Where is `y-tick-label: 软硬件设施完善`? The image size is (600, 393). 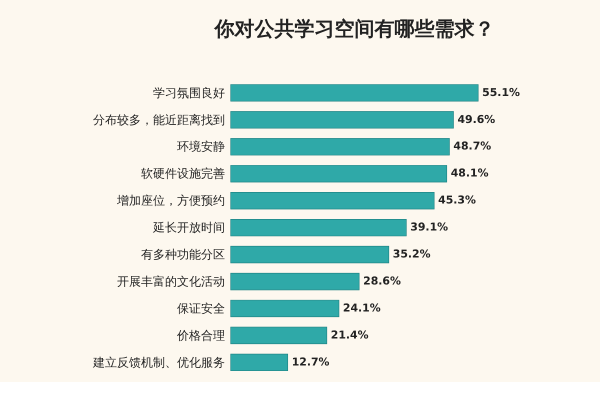
y-tick-label: 软硬件设施完善 is located at coordinates (183, 173).